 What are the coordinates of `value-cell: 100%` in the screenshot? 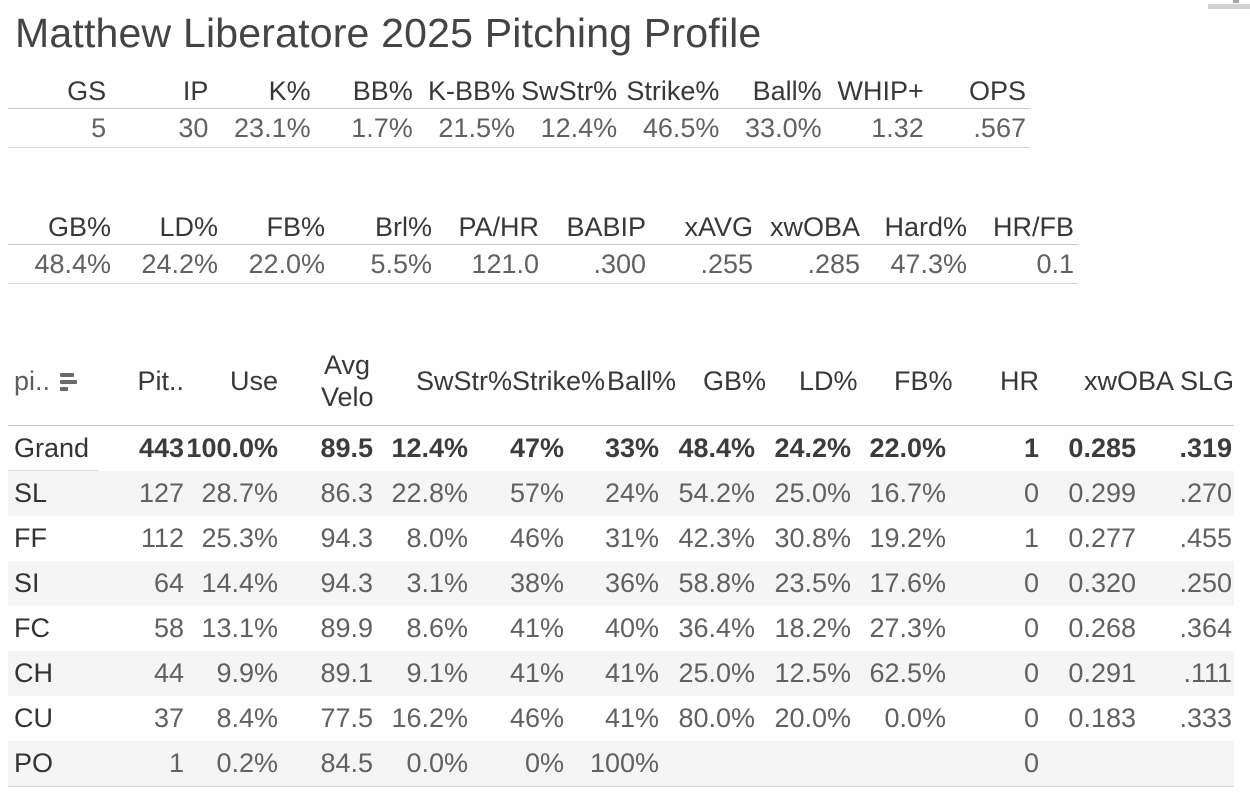 It's located at (624, 763).